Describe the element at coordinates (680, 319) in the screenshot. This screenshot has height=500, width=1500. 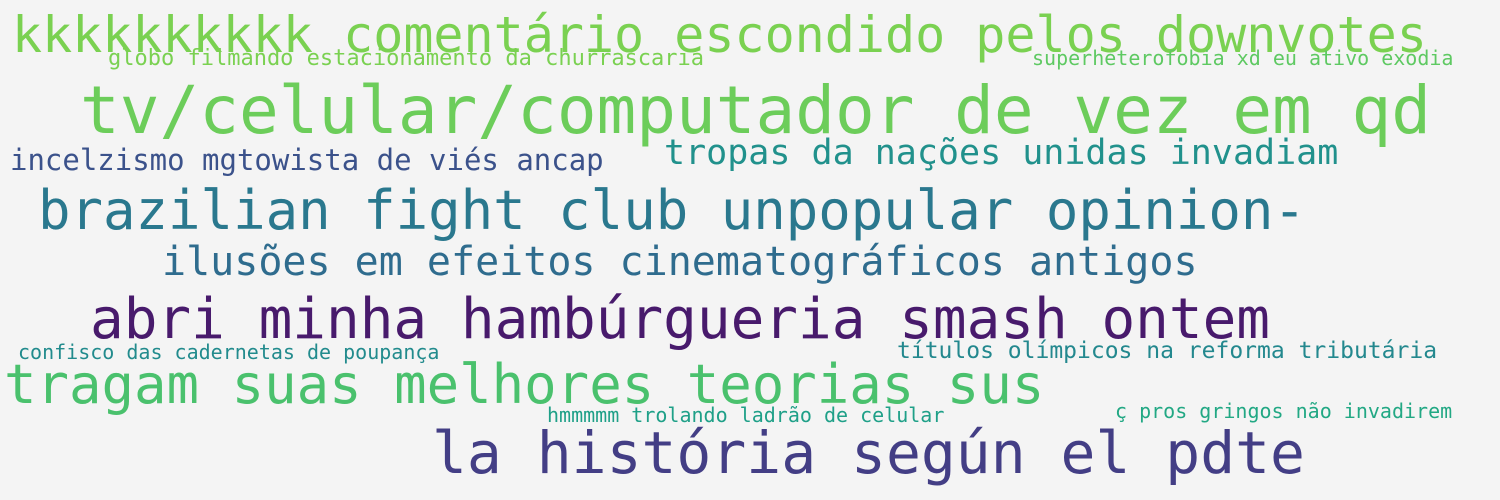
I see `cloud-phrase: abri minha hambúrgueria smash ontem` at that location.